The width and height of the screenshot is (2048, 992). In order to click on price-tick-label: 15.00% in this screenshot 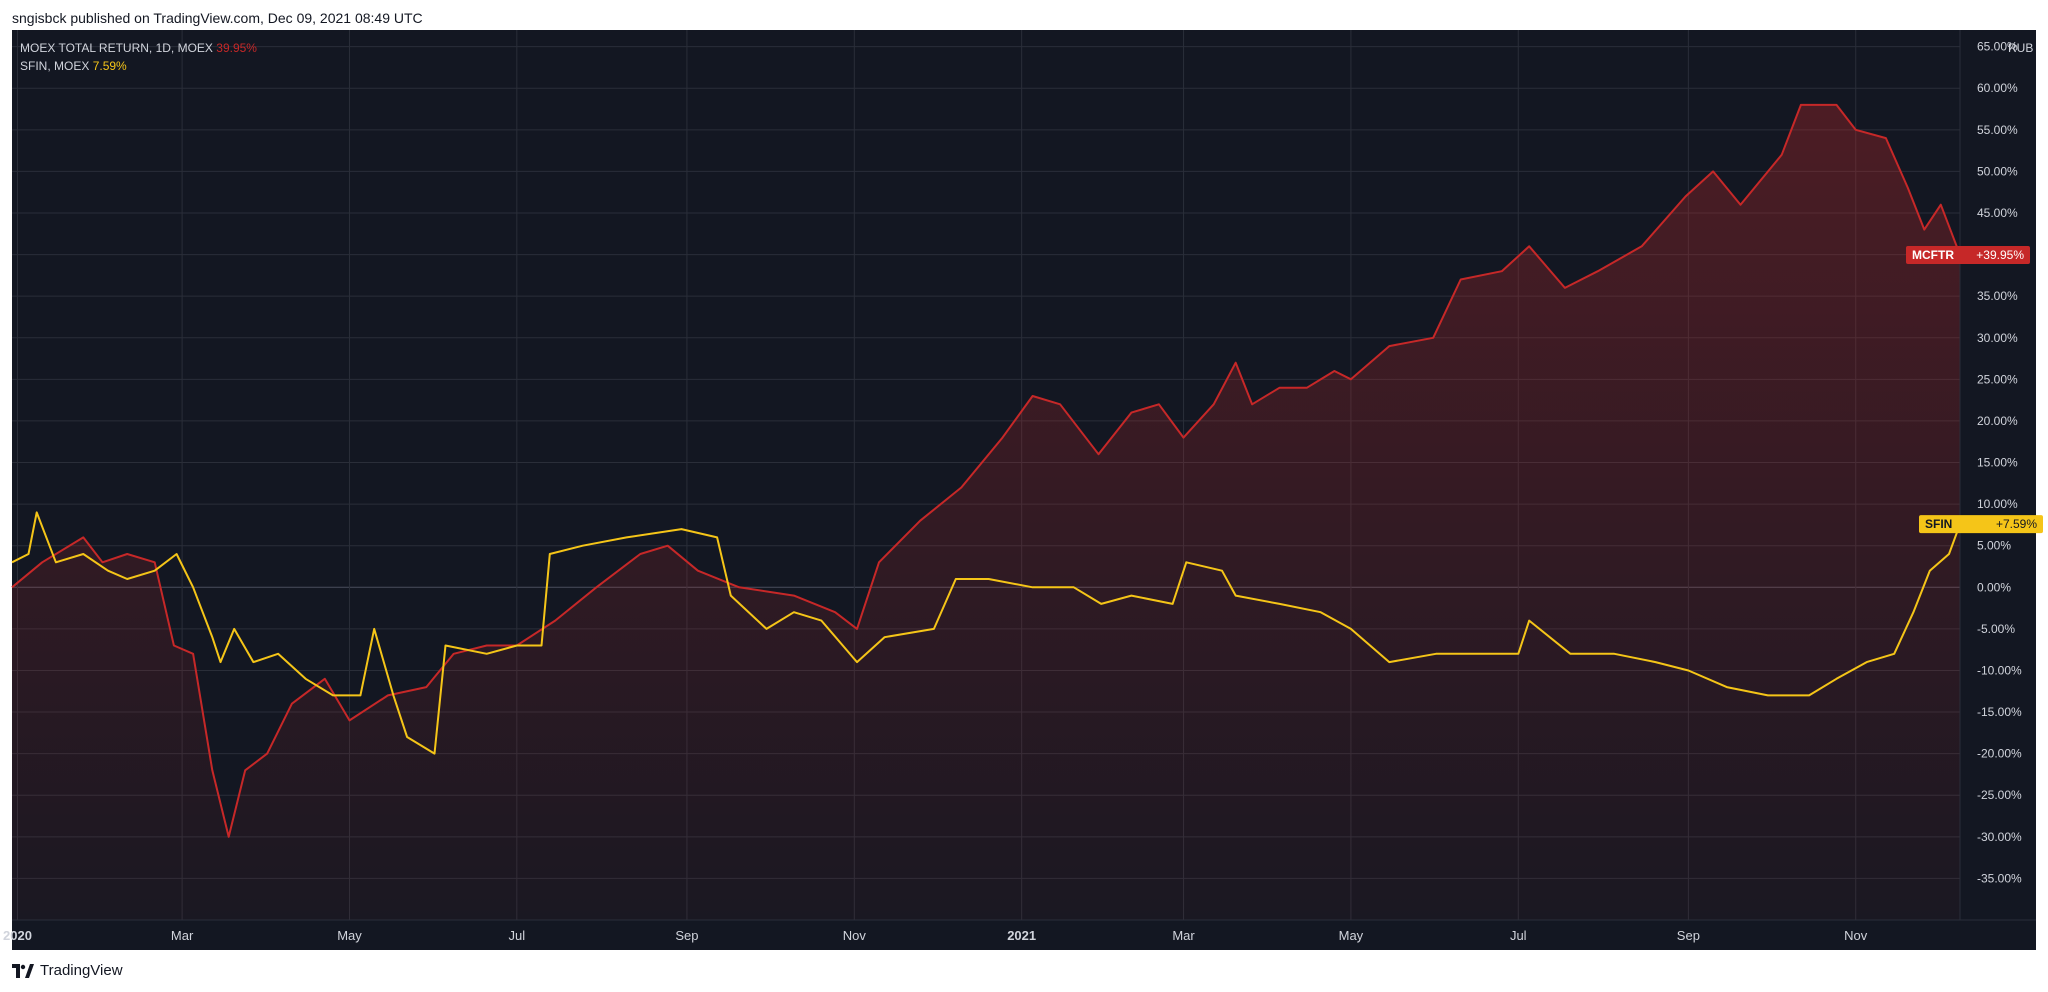, I will do `click(1997, 463)`.